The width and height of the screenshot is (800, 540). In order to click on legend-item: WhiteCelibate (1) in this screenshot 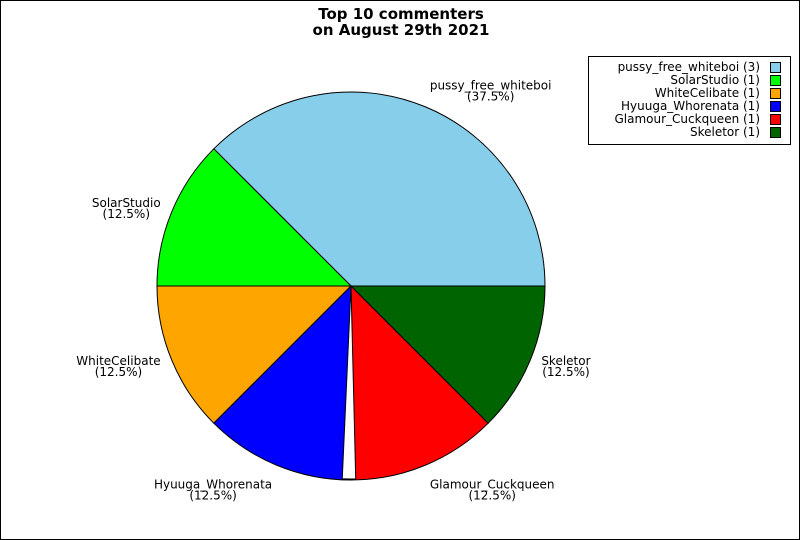, I will do `click(689, 93)`.